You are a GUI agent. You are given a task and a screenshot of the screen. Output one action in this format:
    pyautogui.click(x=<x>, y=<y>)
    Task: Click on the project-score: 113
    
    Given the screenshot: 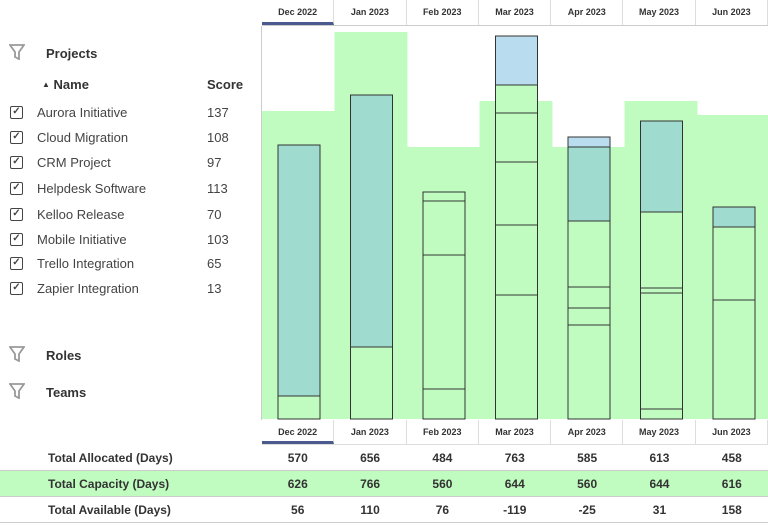 What is the action you would take?
    pyautogui.click(x=217, y=188)
    